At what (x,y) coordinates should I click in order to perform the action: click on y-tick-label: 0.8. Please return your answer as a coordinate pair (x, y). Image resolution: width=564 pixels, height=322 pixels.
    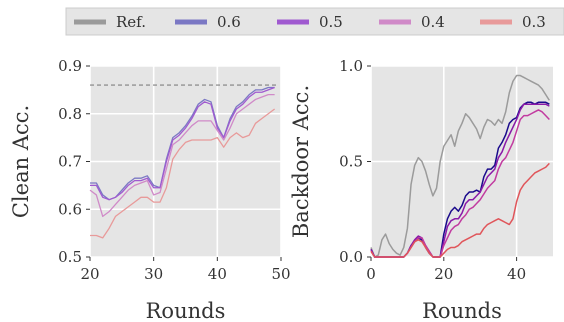
    Looking at the image, I should click on (70, 114).